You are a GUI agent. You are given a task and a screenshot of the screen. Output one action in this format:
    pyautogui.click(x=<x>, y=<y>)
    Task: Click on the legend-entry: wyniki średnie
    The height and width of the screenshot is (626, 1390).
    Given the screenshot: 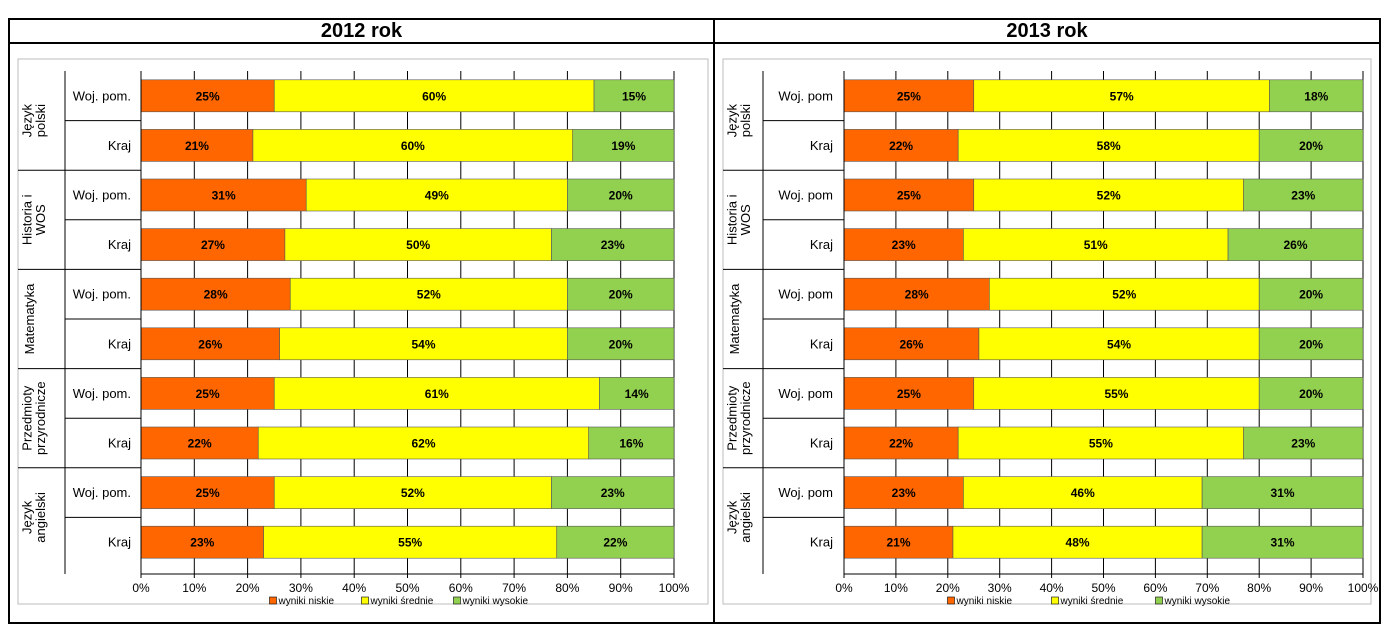 What is the action you would take?
    pyautogui.click(x=1092, y=601)
    